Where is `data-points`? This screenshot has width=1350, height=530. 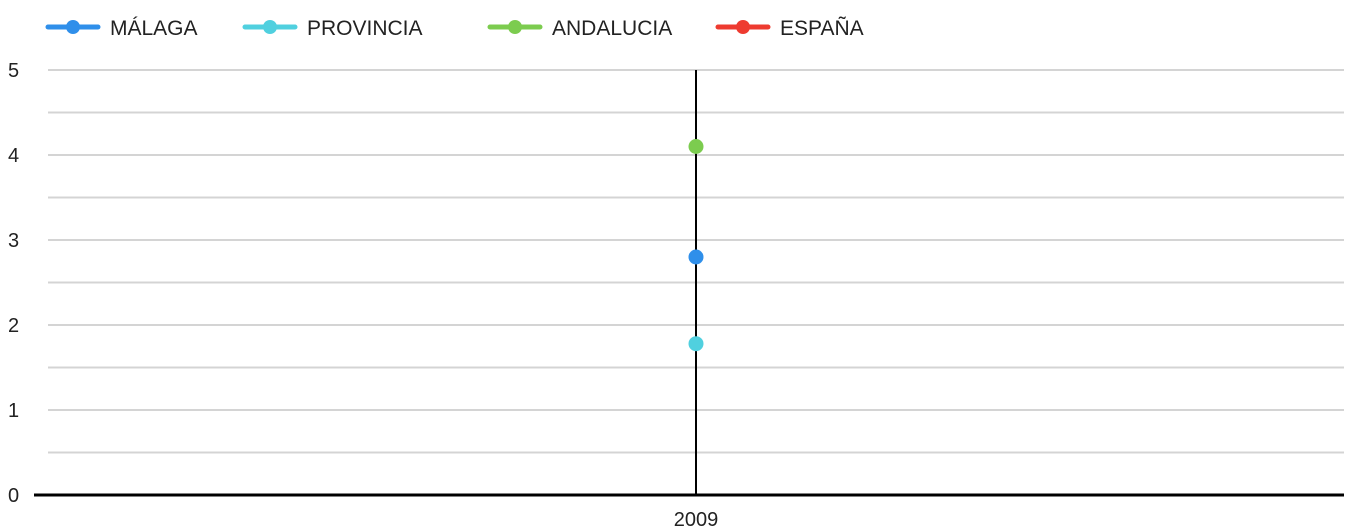
data-points is located at coordinates (696, 245).